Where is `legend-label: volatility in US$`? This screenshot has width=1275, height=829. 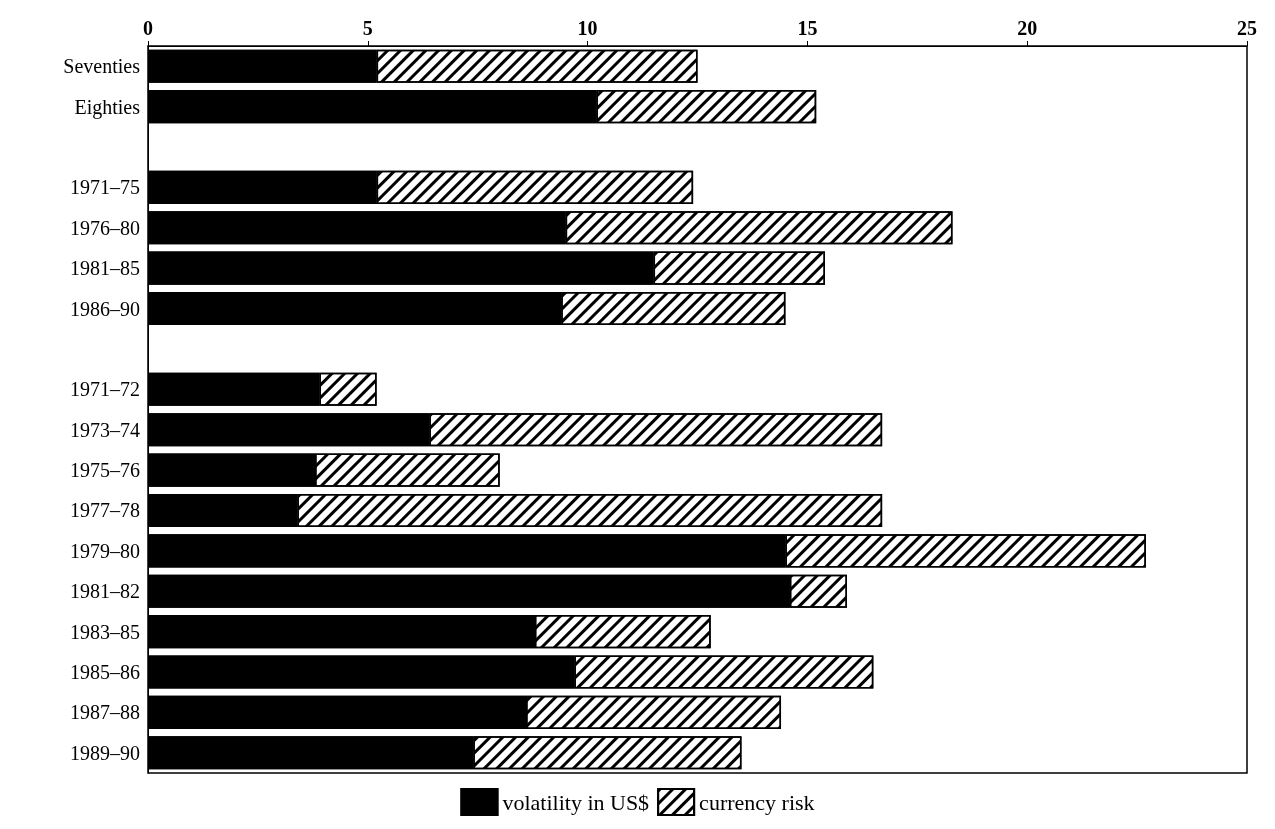
legend-label: volatility in US$ is located at coordinates (576, 802).